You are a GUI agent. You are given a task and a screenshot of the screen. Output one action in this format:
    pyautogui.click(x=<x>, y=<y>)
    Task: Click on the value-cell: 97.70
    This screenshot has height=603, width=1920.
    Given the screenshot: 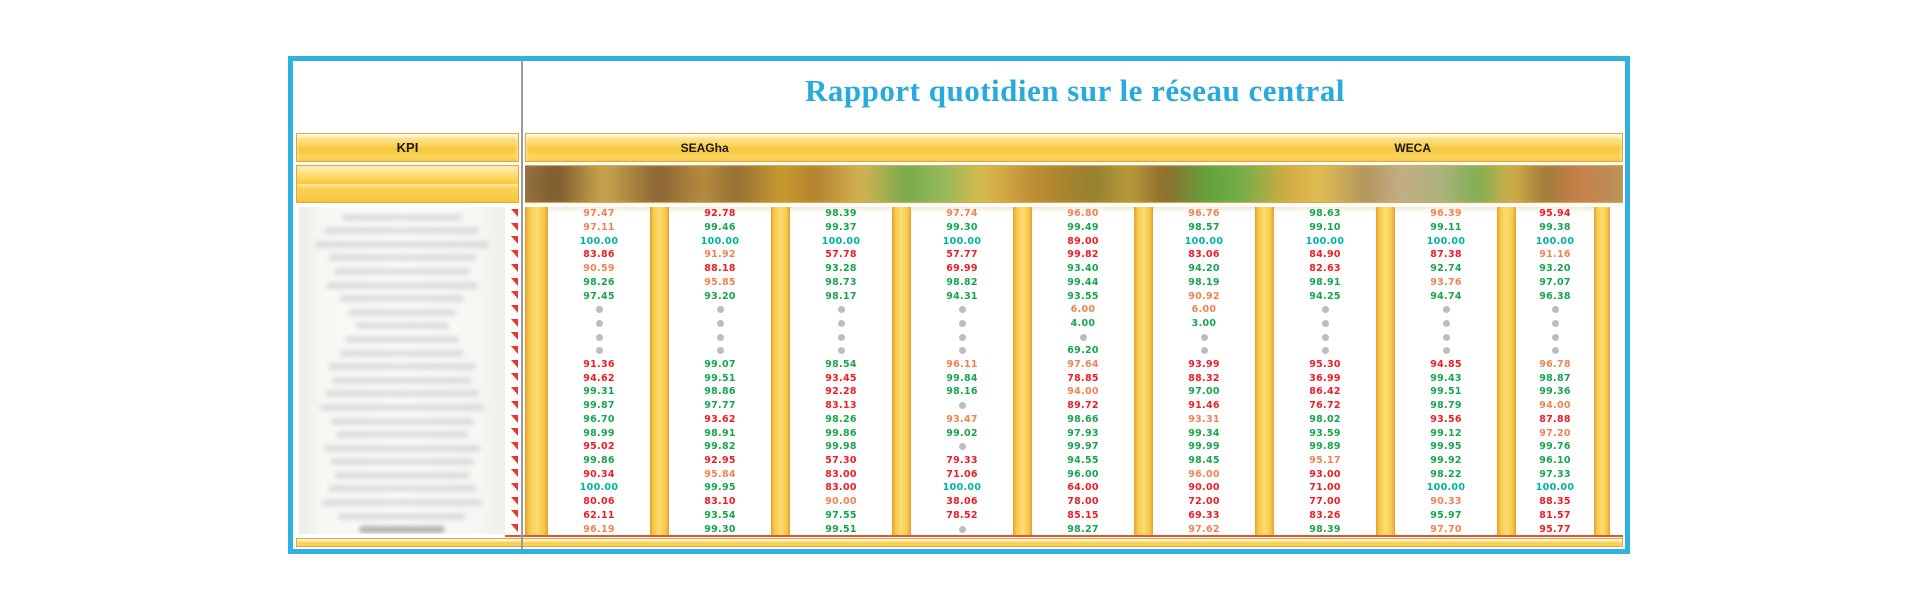 What is the action you would take?
    pyautogui.click(x=1446, y=529)
    